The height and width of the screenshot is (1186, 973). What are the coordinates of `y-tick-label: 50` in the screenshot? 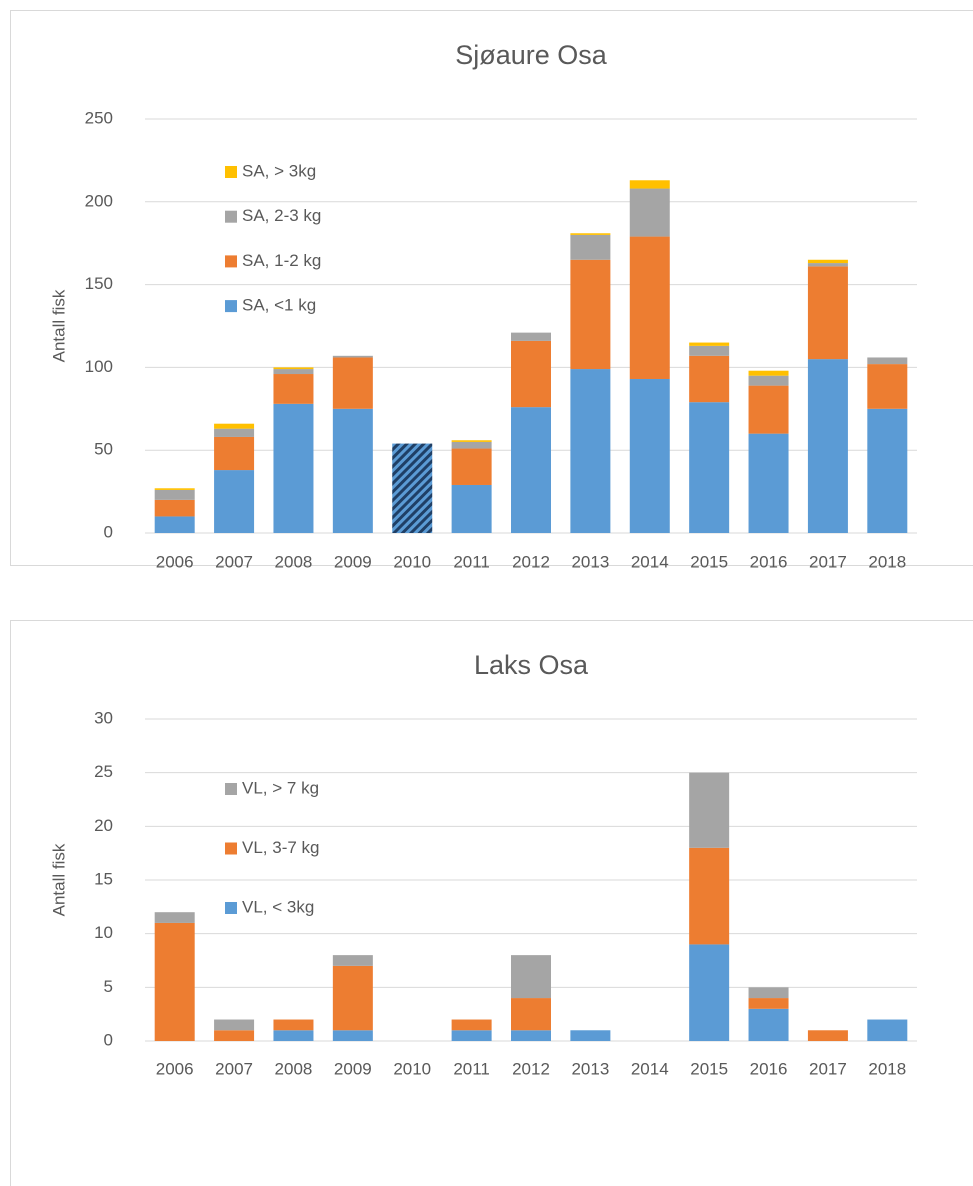 It's located at (103, 449).